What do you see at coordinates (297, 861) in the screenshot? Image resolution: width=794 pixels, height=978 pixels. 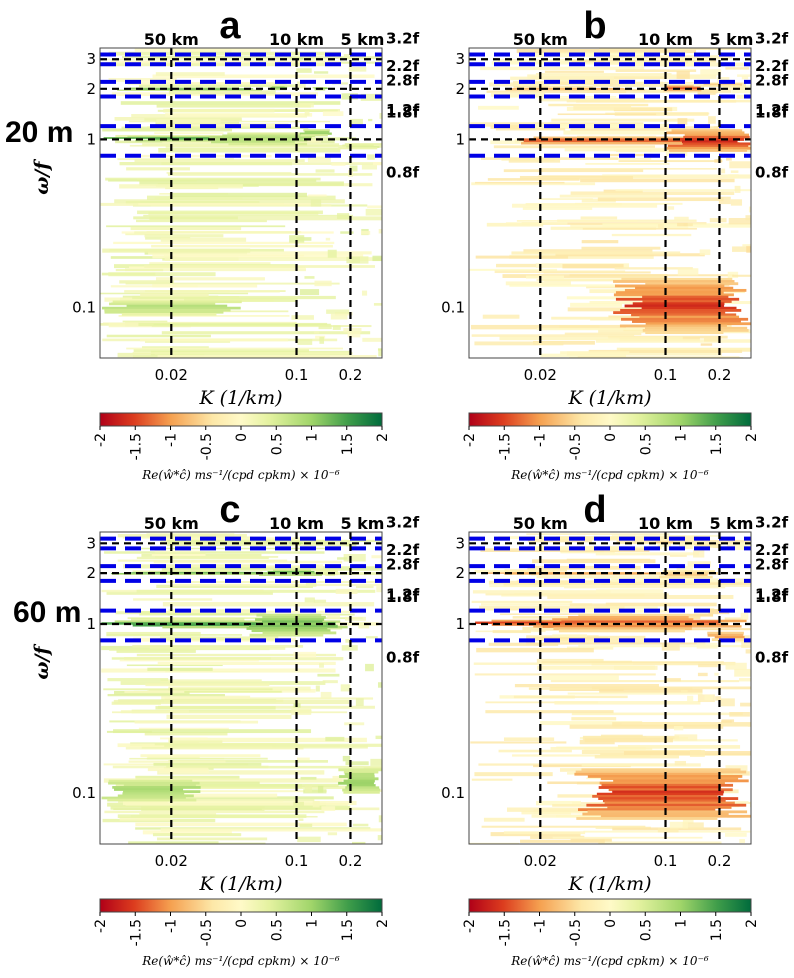 I see `x-tick-label: 0.1` at bounding box center [297, 861].